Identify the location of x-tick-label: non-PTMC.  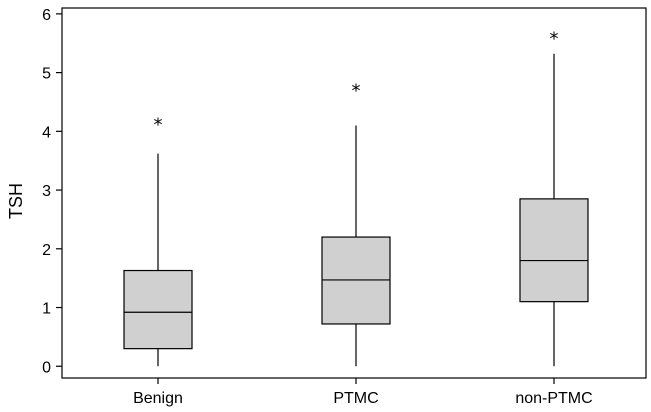
(553, 398).